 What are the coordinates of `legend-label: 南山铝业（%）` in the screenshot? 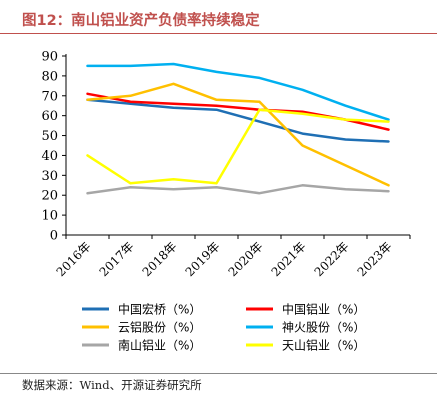 It's located at (159, 345).